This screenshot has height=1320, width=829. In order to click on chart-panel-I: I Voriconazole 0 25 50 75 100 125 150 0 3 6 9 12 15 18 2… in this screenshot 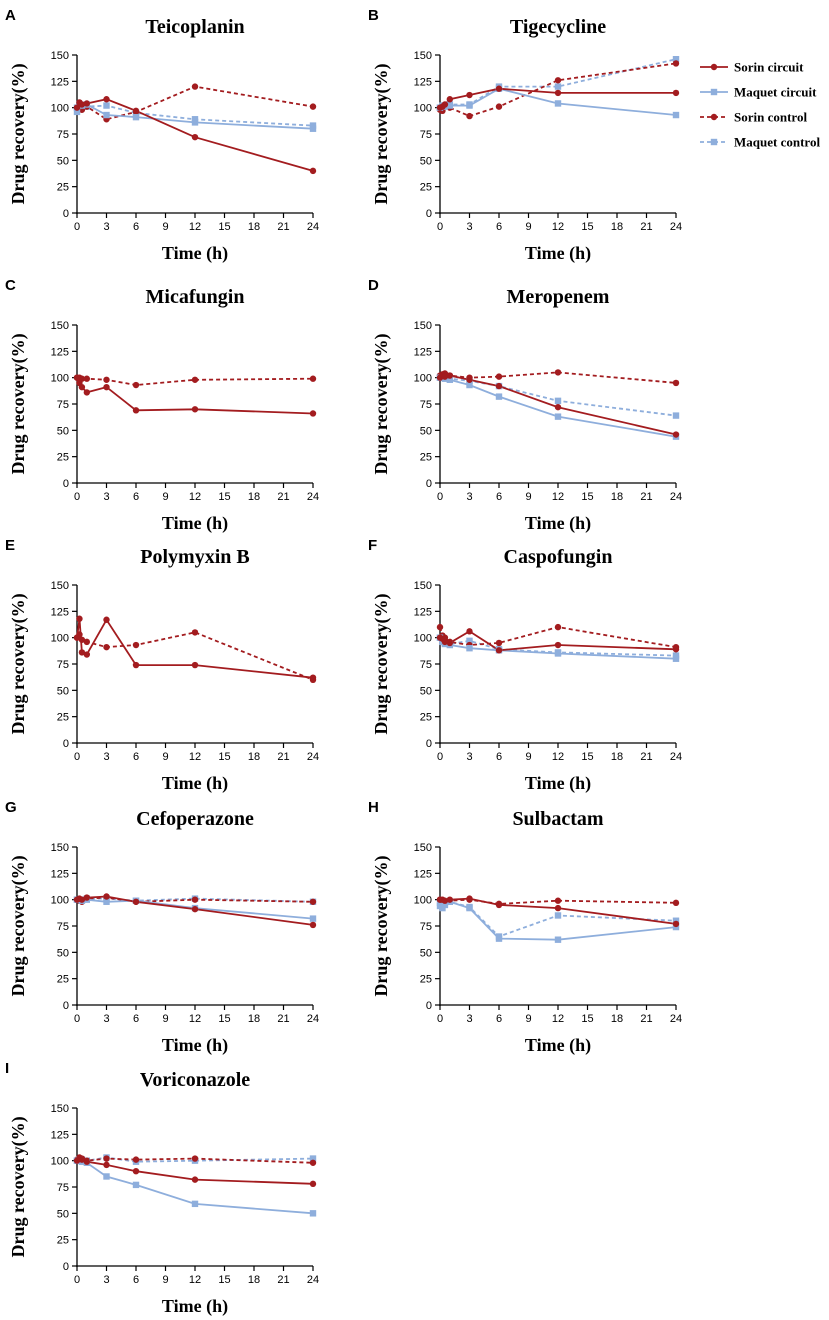, I will do `click(162, 1188)`.